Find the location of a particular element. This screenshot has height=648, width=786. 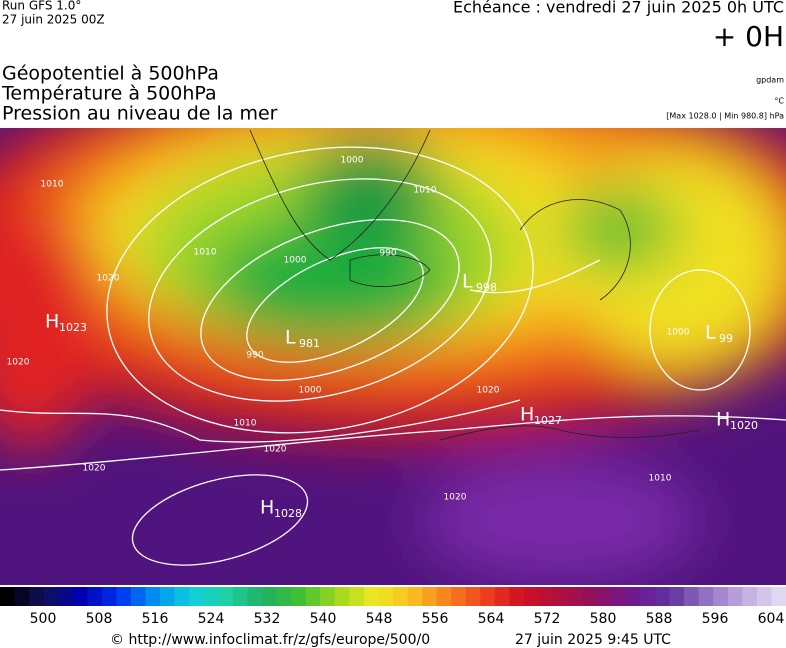

color-bar-label: 548 is located at coordinates (379, 619).